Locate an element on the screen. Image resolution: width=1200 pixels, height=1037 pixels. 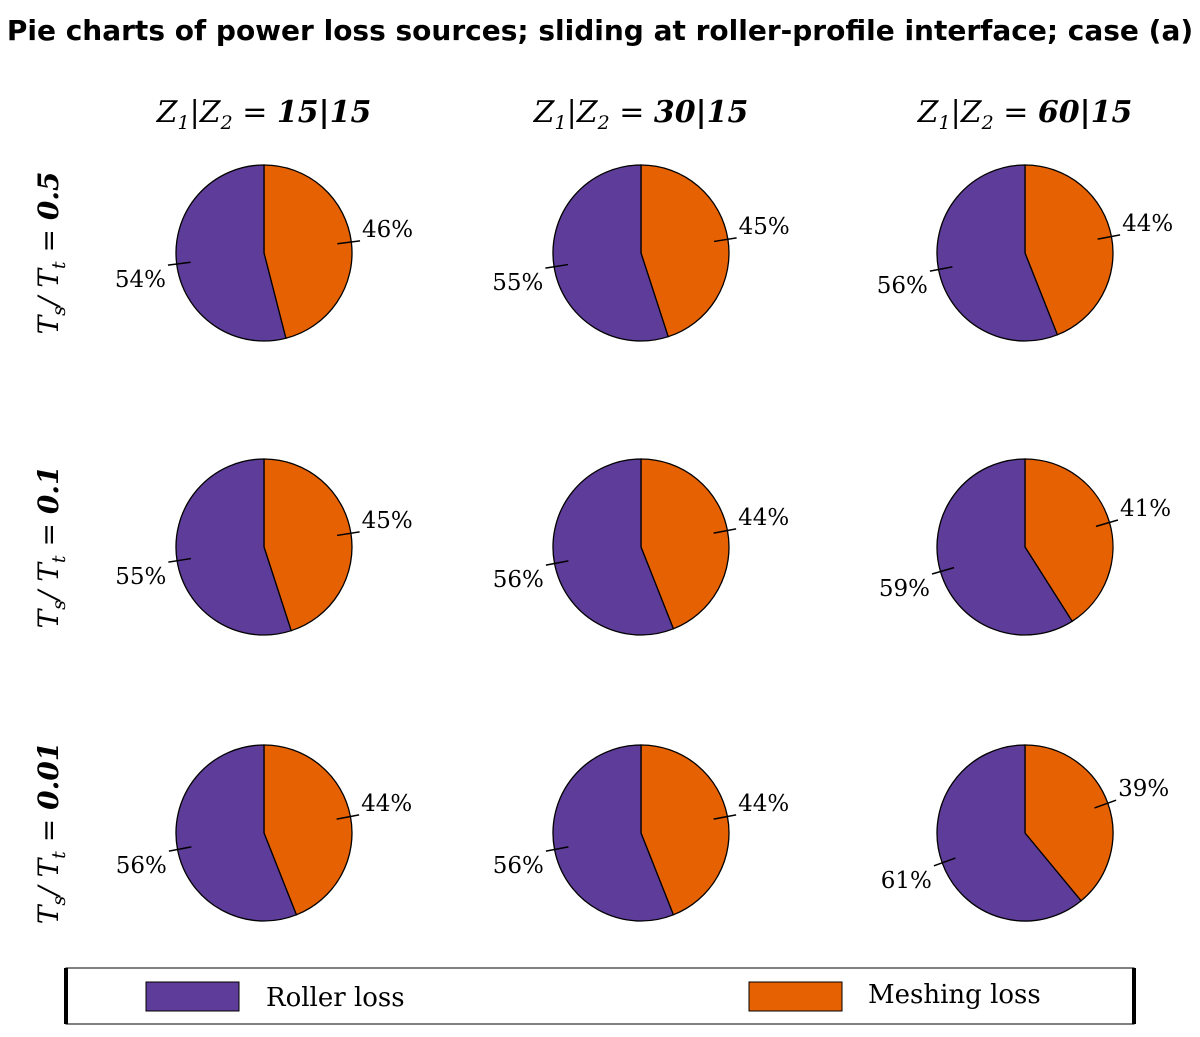
pie-chart-5: 44% 56% is located at coordinates (641, 547).